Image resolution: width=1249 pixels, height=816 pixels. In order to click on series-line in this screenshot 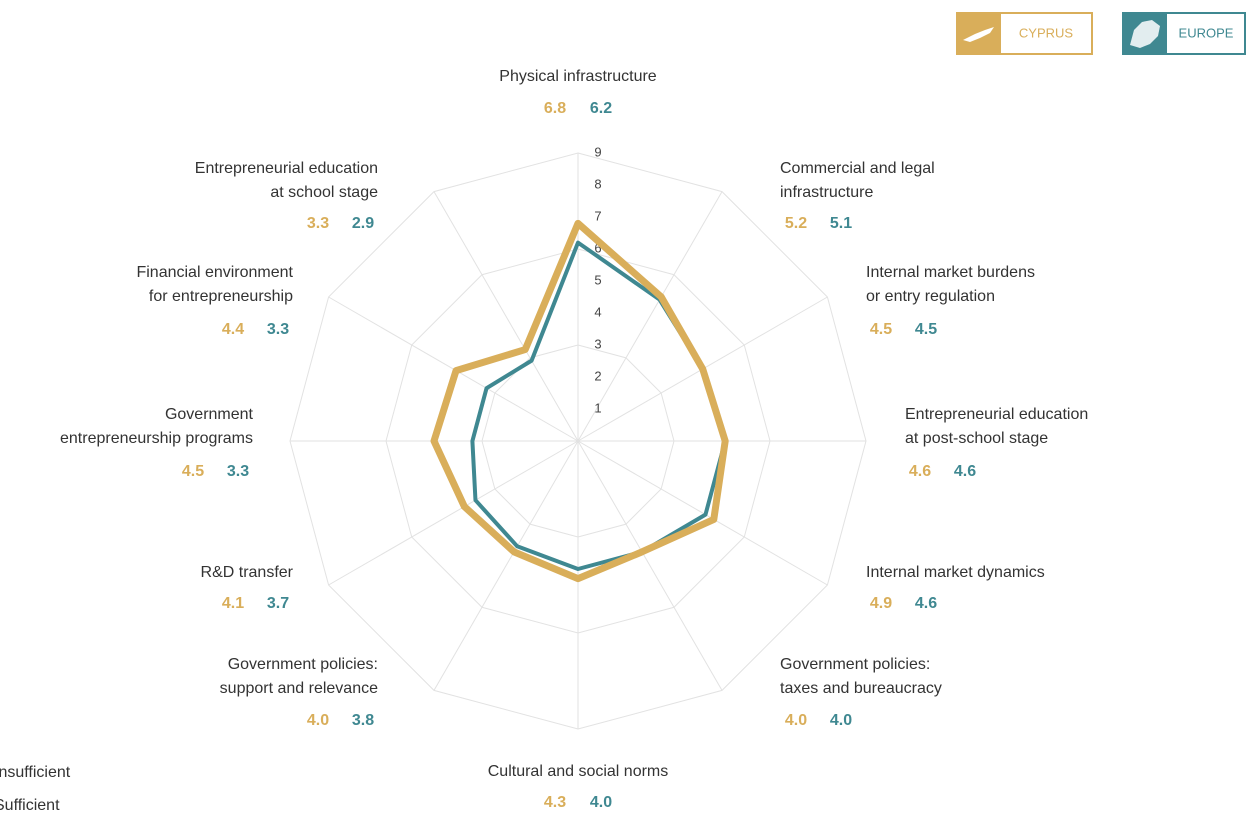, I will do `click(579, 401)`.